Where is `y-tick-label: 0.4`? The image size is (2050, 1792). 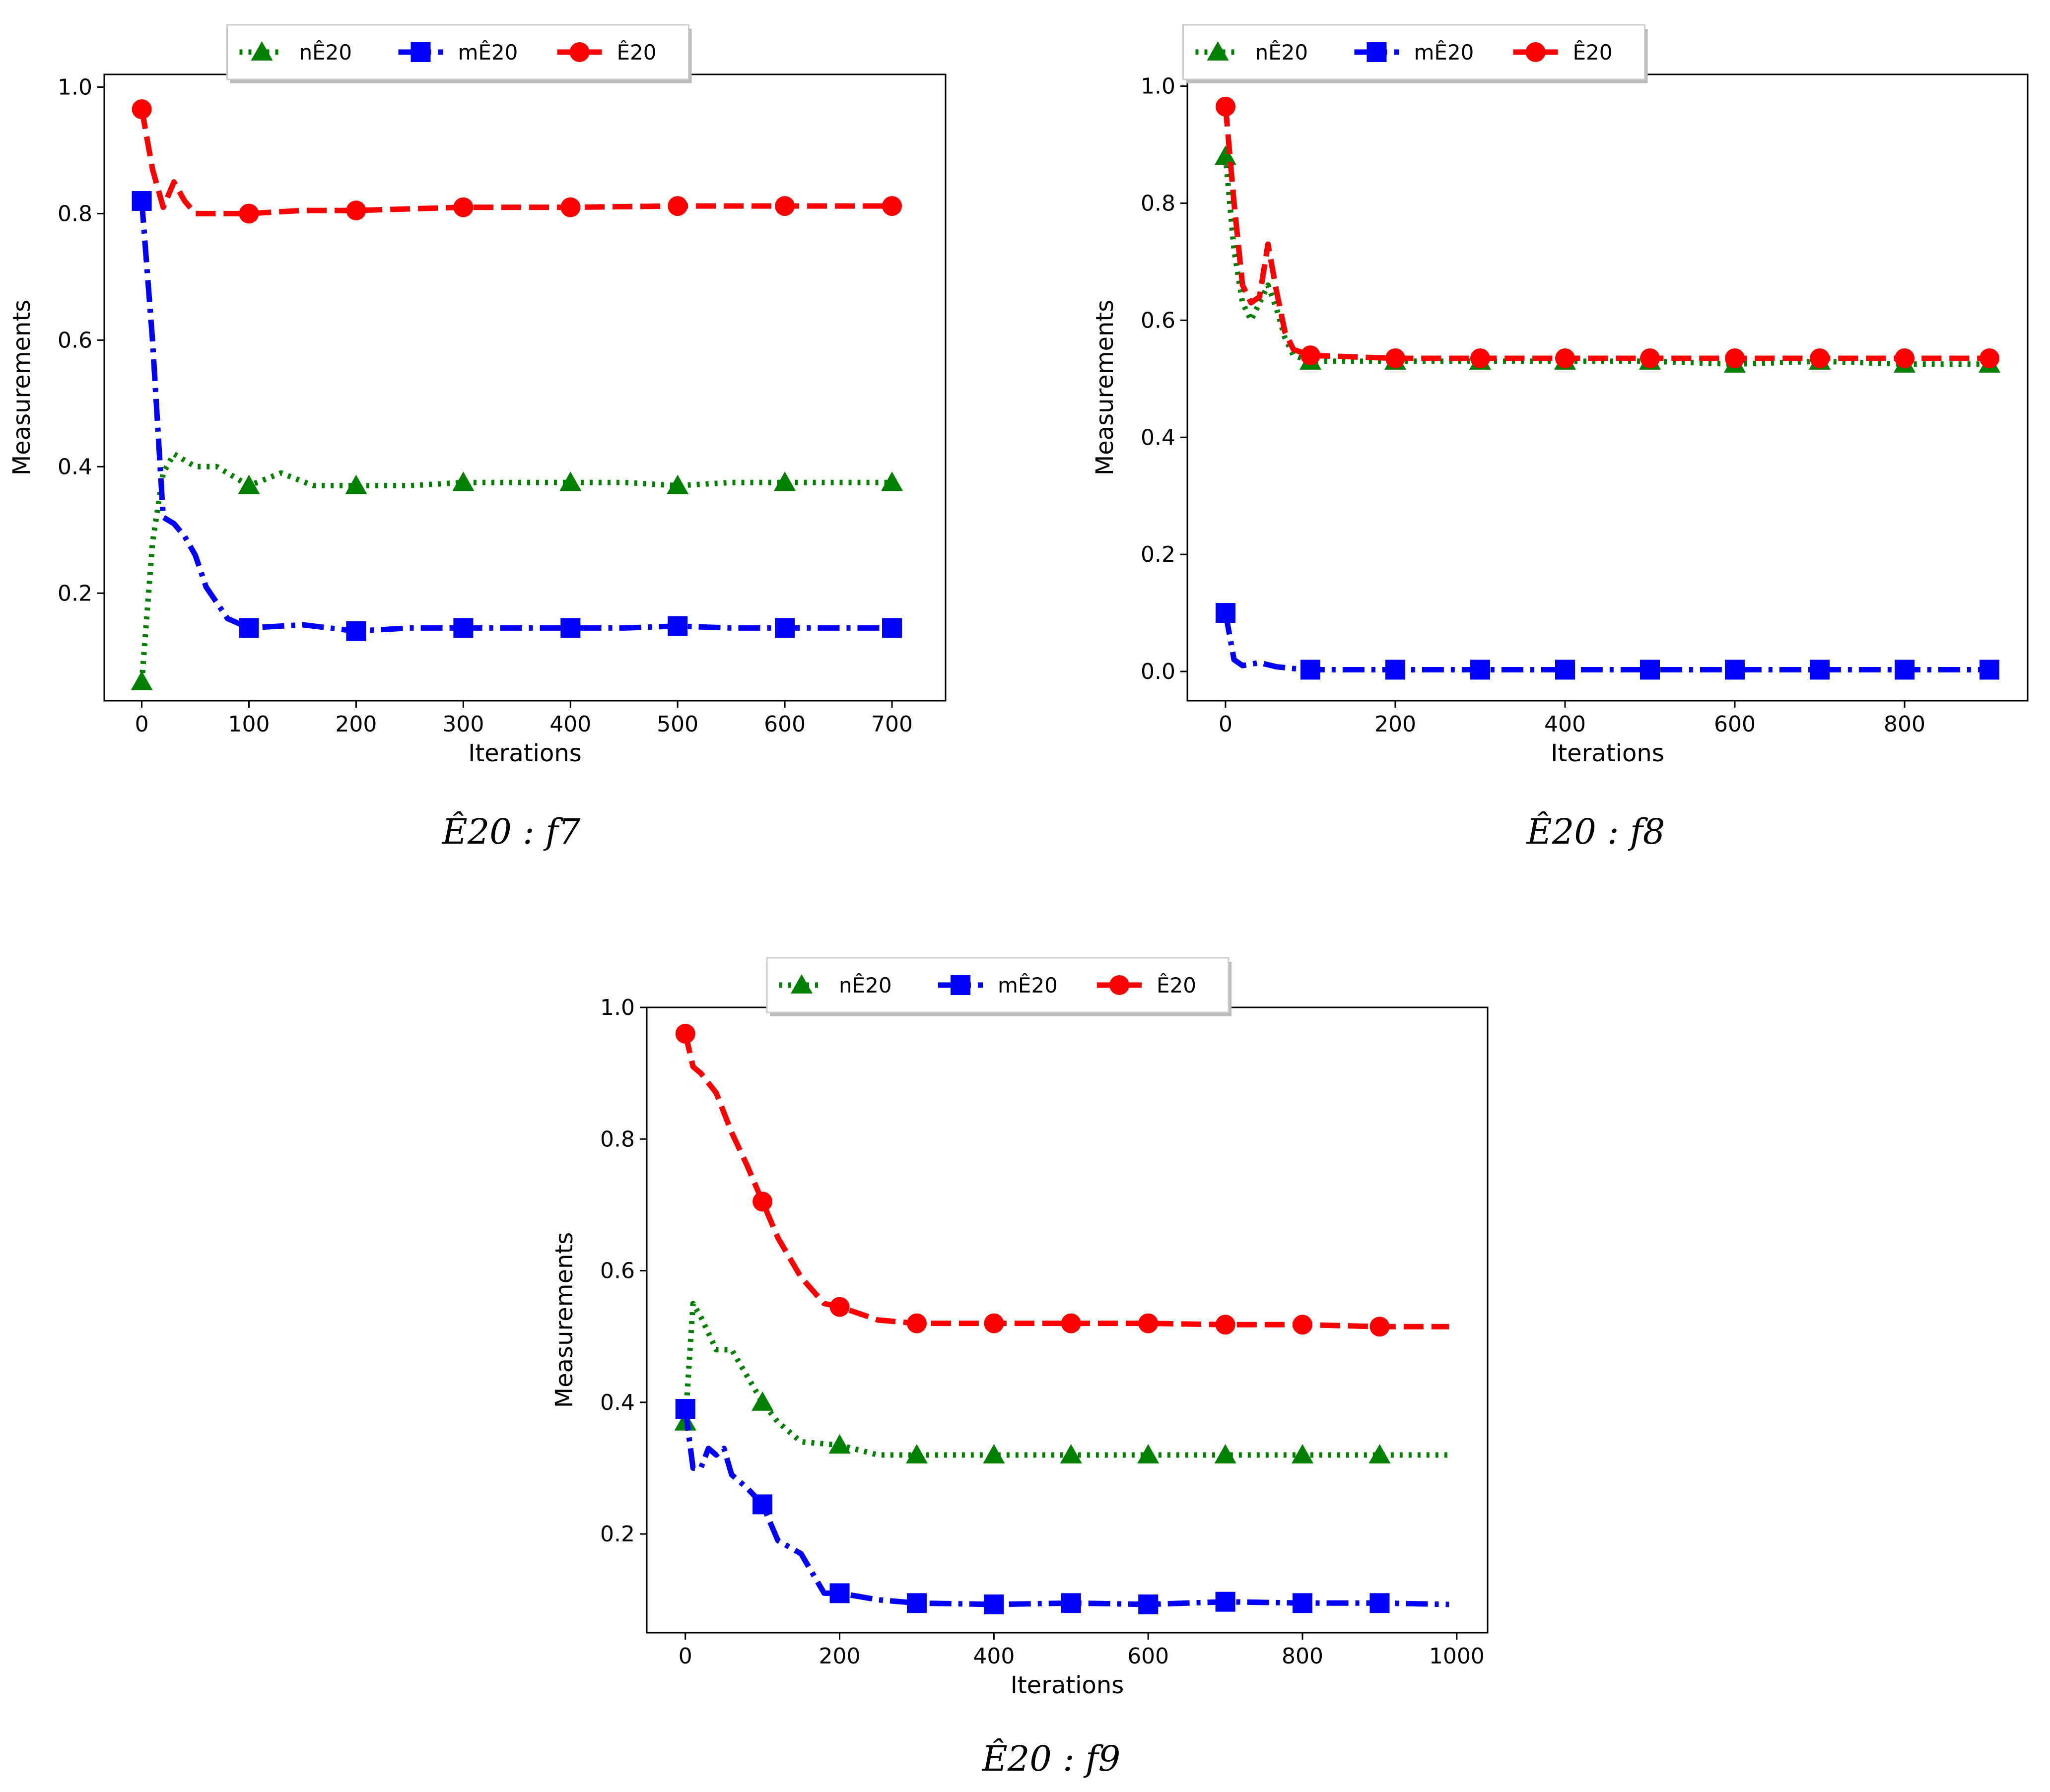 y-tick-label: 0.4 is located at coordinates (1158, 437).